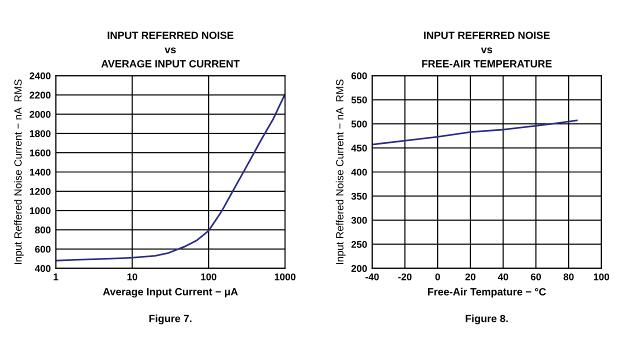  What do you see at coordinates (359, 220) in the screenshot?
I see `y-tick-label: 300` at bounding box center [359, 220].